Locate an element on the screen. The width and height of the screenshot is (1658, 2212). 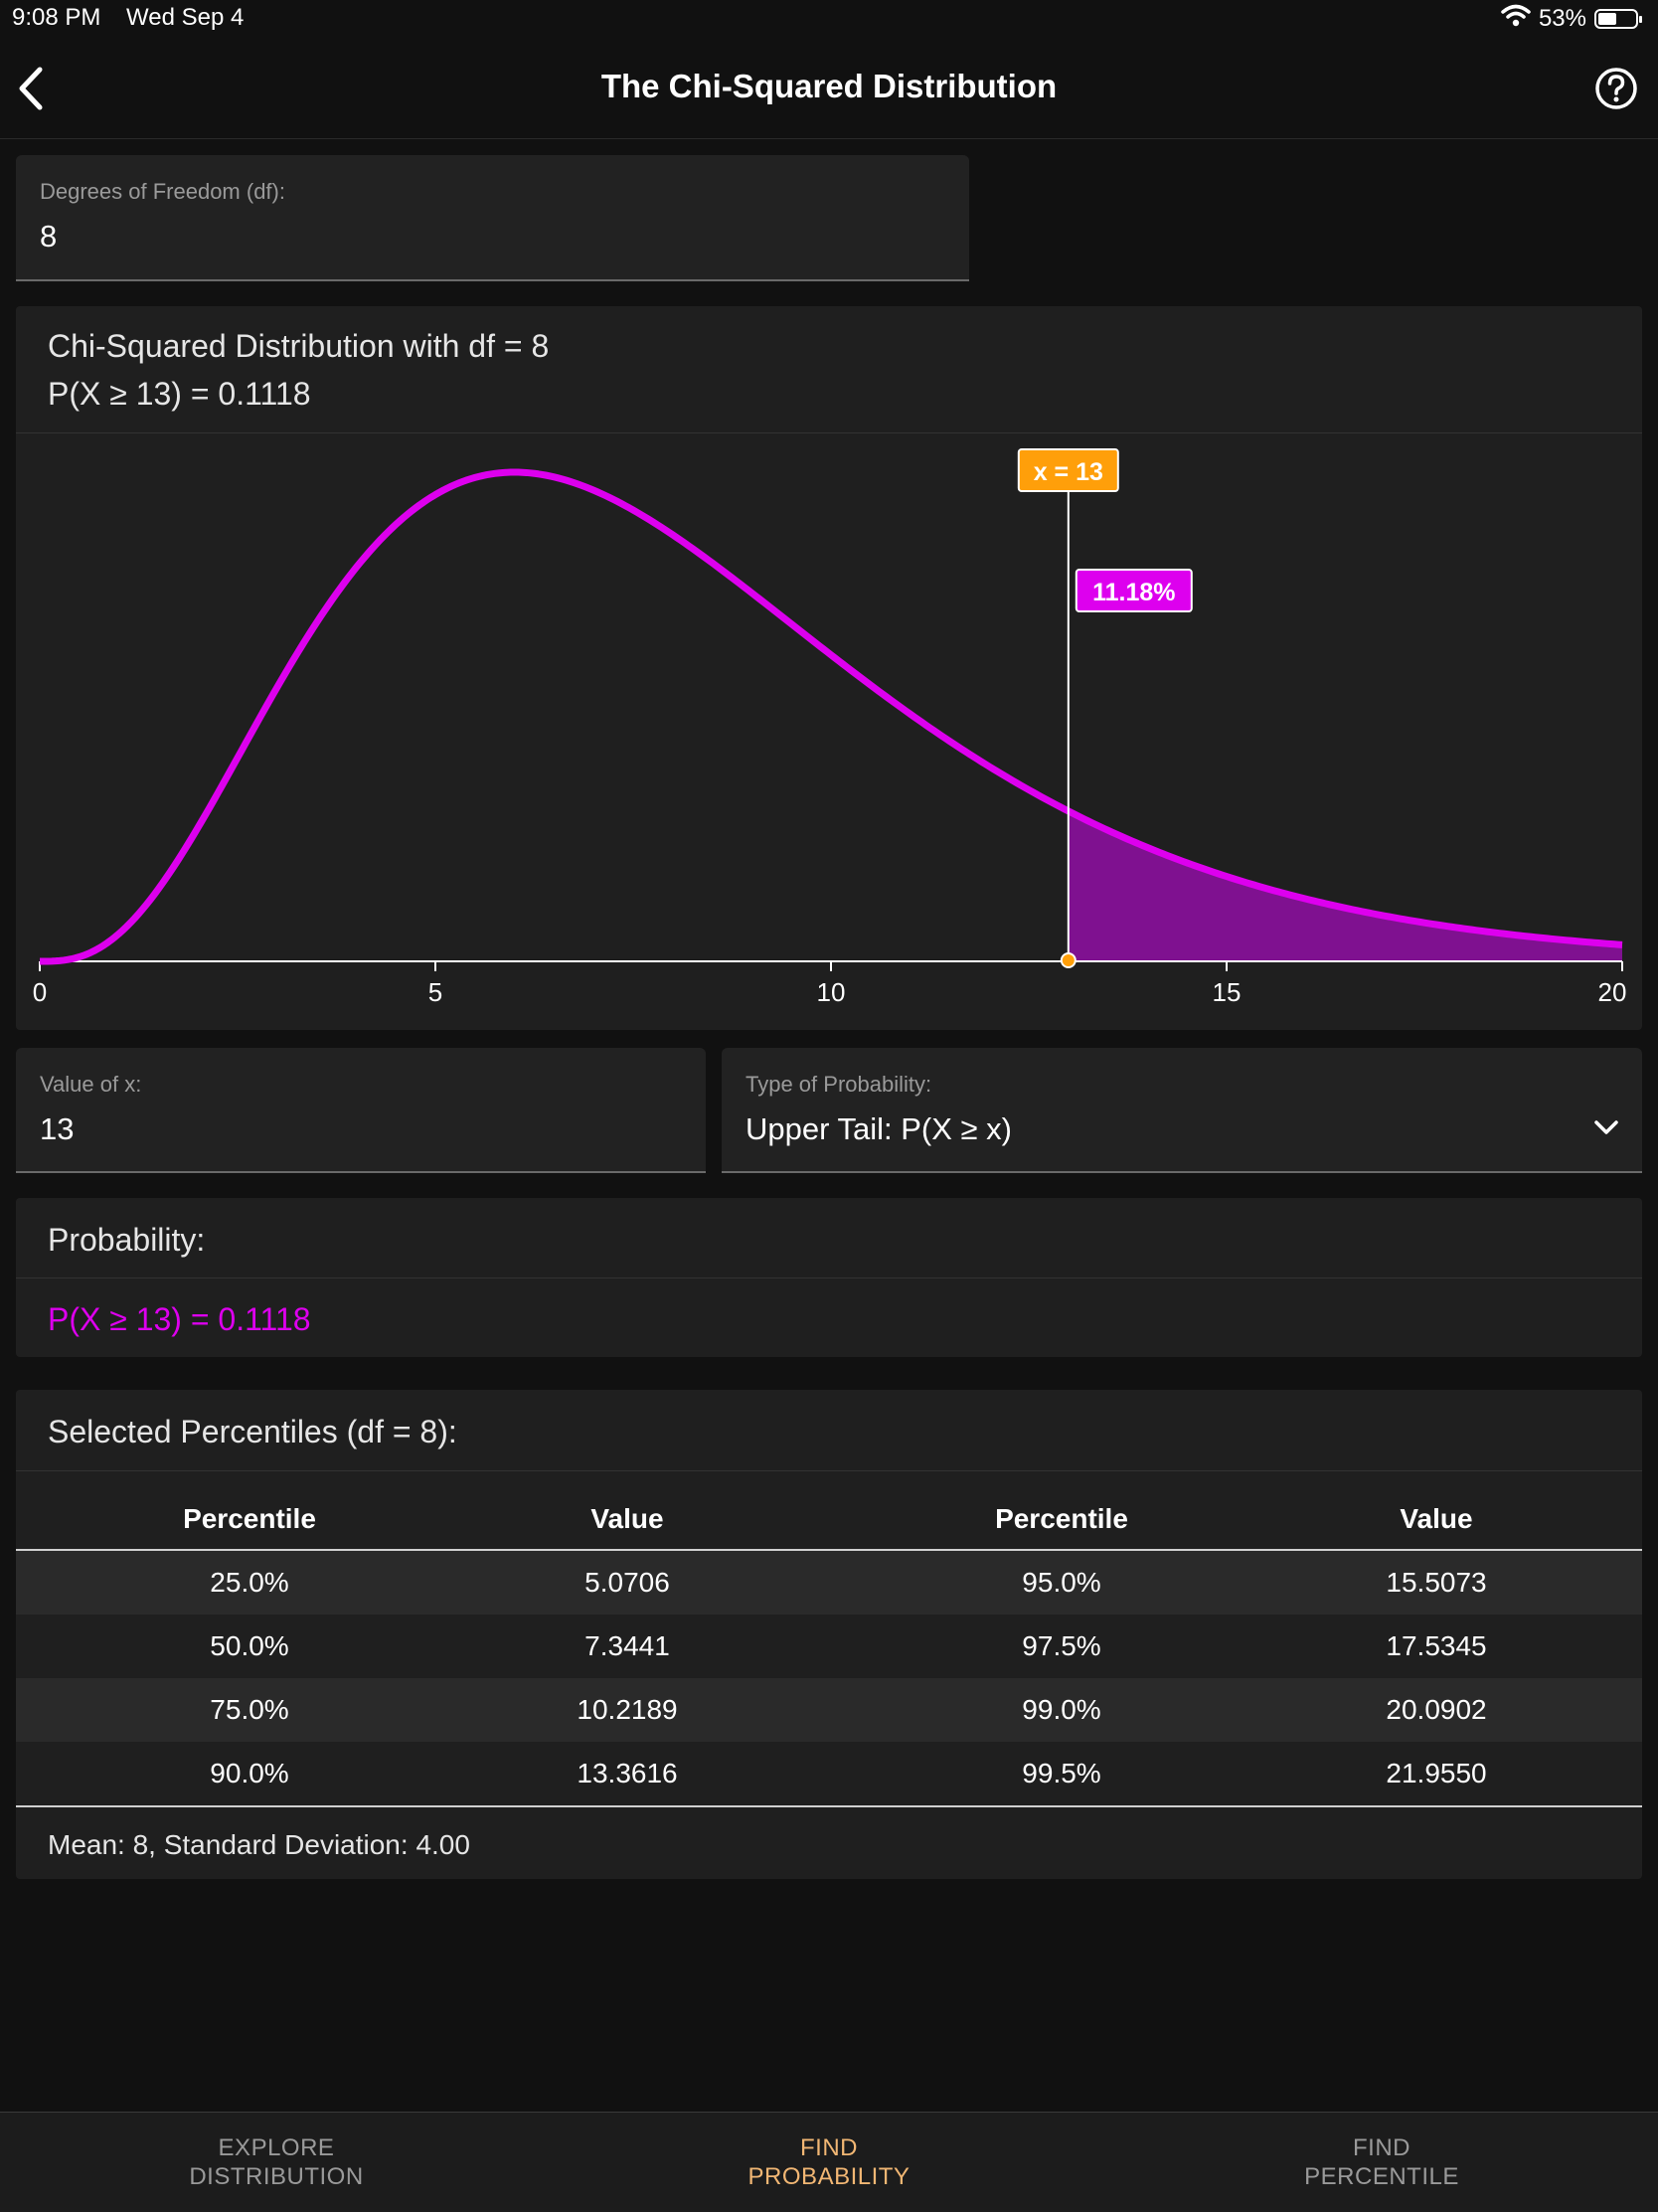
table-cell: 21.9550 is located at coordinates (1437, 1773).